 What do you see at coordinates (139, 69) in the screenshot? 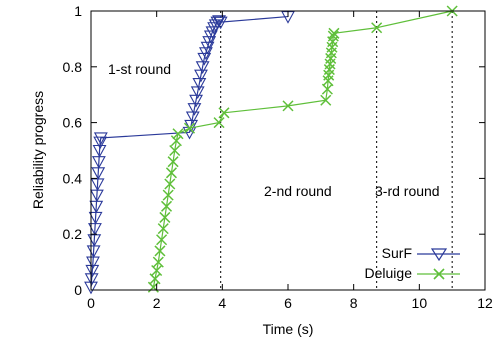
I see `annotation-1st-round: 1-st round` at bounding box center [139, 69].